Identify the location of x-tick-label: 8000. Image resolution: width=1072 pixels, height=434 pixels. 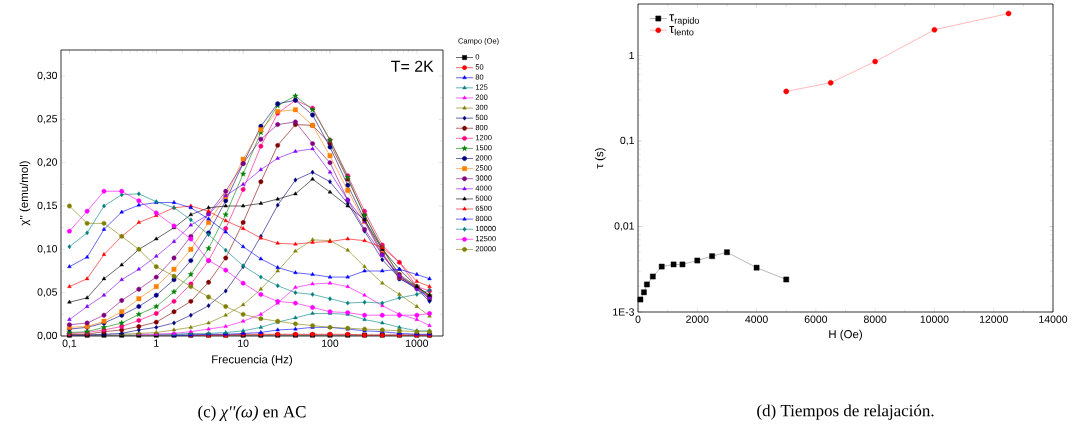
(875, 319).